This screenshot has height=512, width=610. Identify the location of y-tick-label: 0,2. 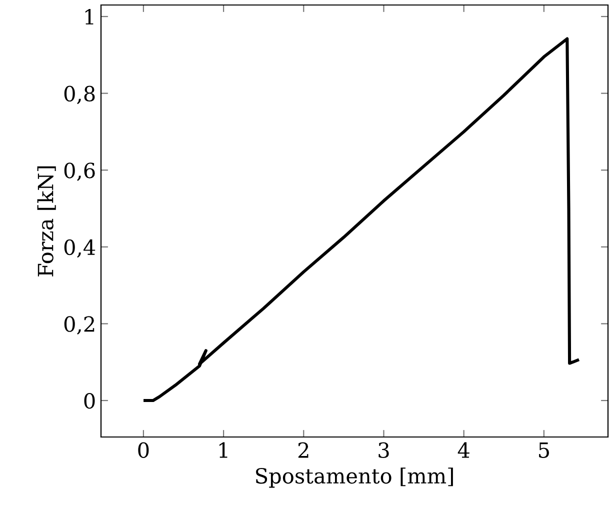
(79, 325).